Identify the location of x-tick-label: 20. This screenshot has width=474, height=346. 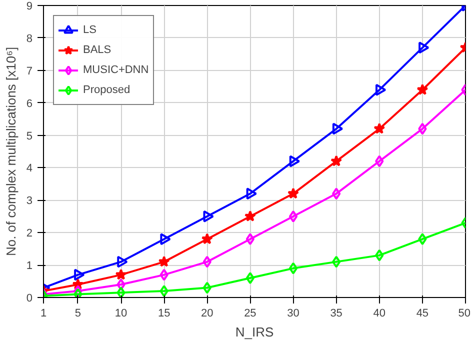
(207, 314).